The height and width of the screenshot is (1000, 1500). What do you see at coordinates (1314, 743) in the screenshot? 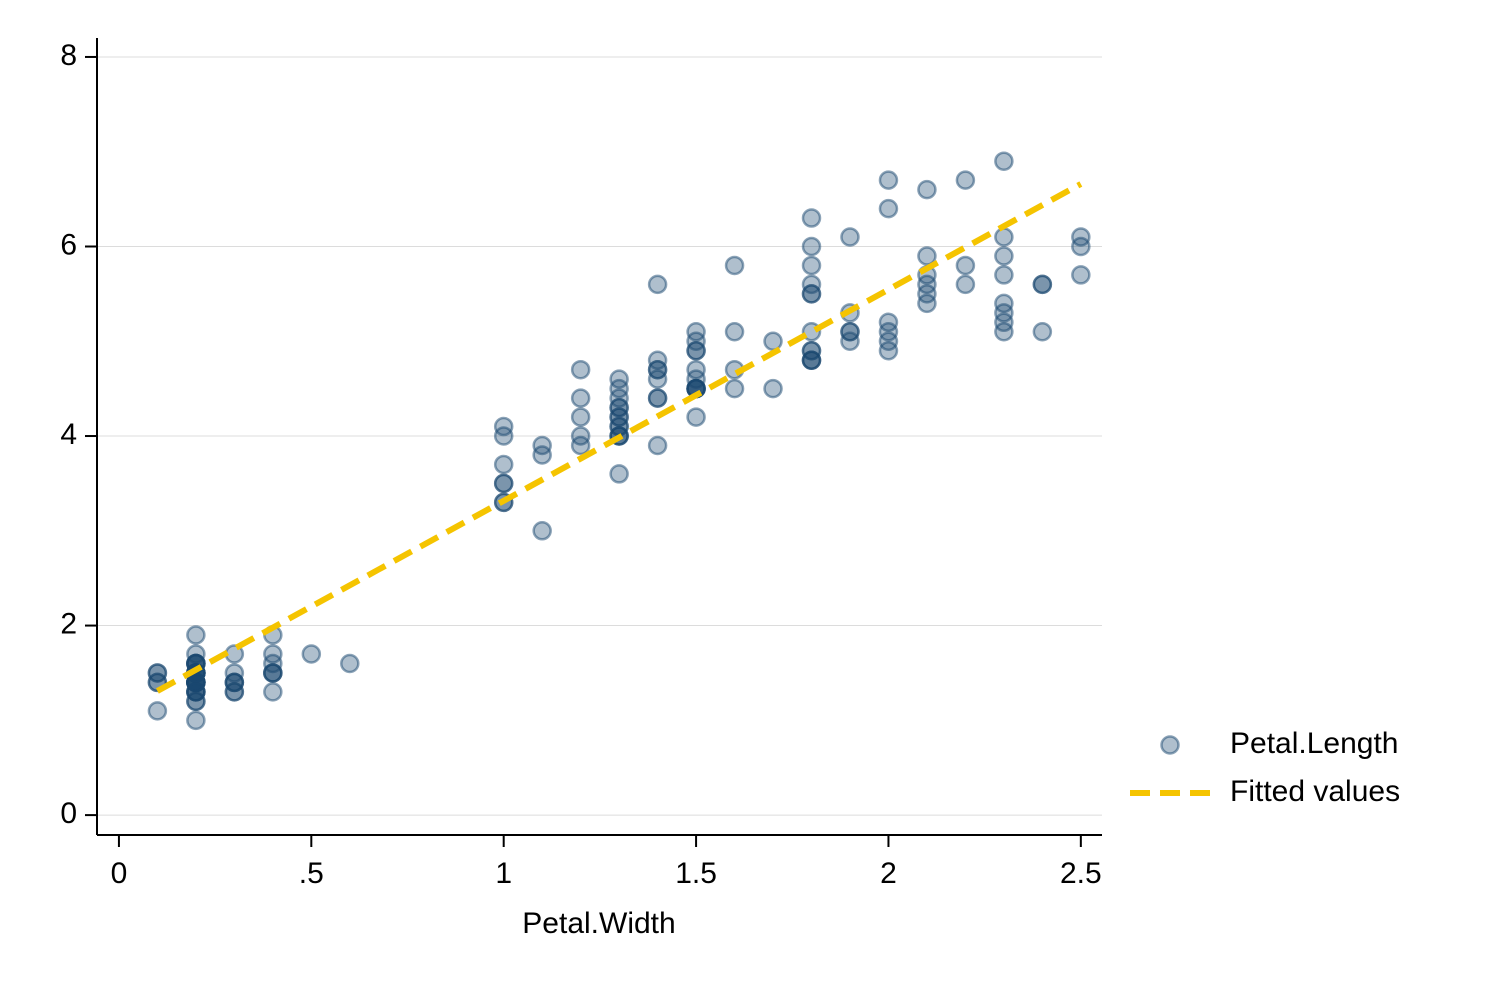
I see `legend-label: Petal.Length` at bounding box center [1314, 743].